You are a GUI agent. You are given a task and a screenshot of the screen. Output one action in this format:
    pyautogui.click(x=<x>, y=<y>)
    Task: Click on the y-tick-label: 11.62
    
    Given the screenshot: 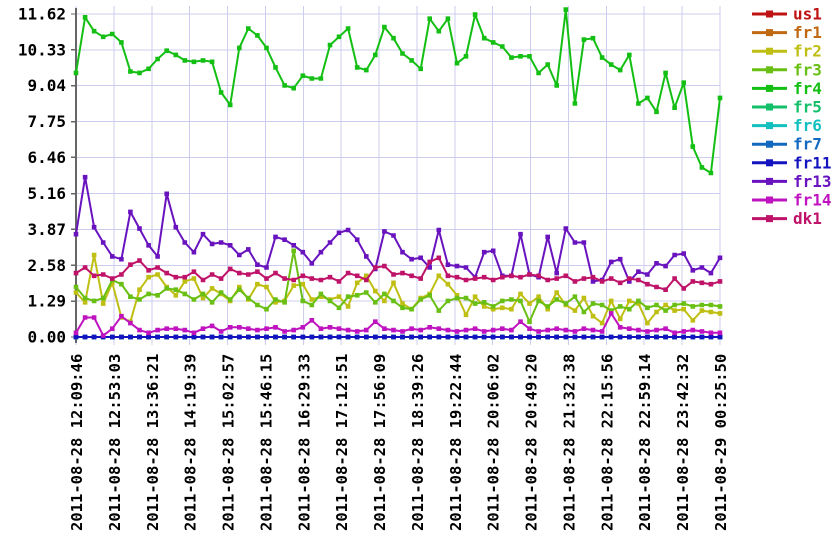 What is the action you would take?
    pyautogui.click(x=42, y=14)
    